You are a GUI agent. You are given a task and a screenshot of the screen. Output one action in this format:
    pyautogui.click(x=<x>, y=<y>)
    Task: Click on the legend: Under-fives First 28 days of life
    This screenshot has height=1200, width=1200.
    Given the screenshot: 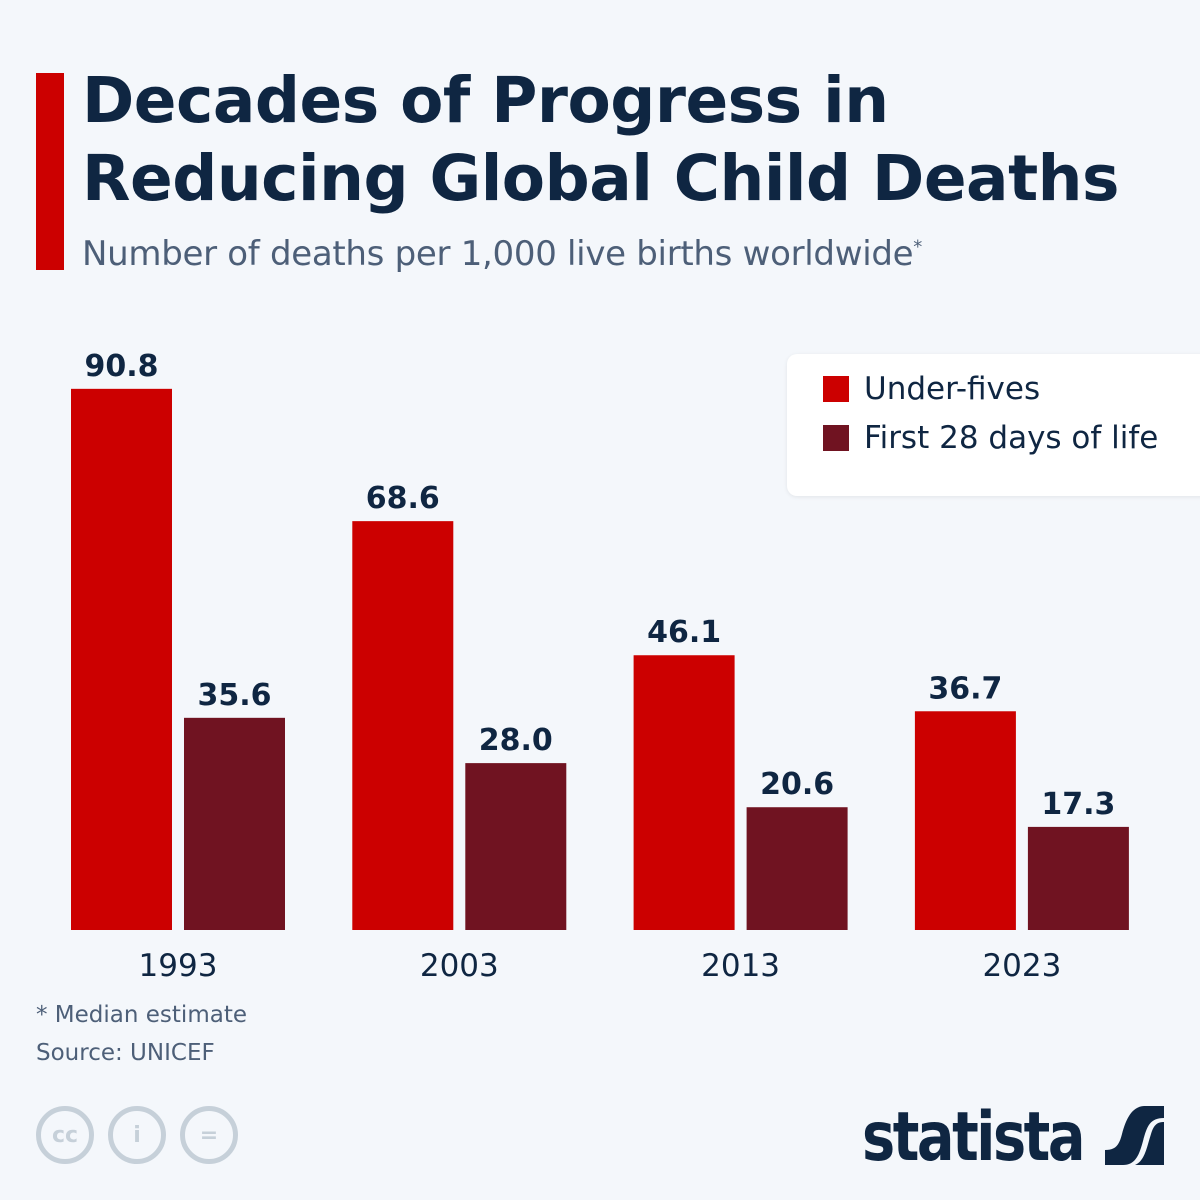 What is the action you would take?
    pyautogui.click(x=993, y=425)
    